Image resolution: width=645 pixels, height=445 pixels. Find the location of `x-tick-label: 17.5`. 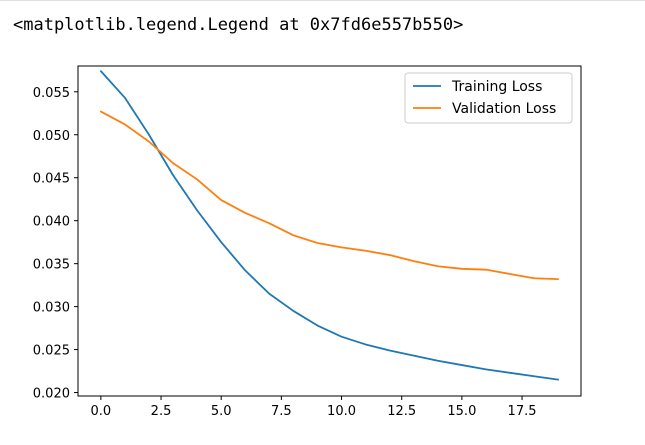

x-tick-label: 17.5 is located at coordinates (522, 411).